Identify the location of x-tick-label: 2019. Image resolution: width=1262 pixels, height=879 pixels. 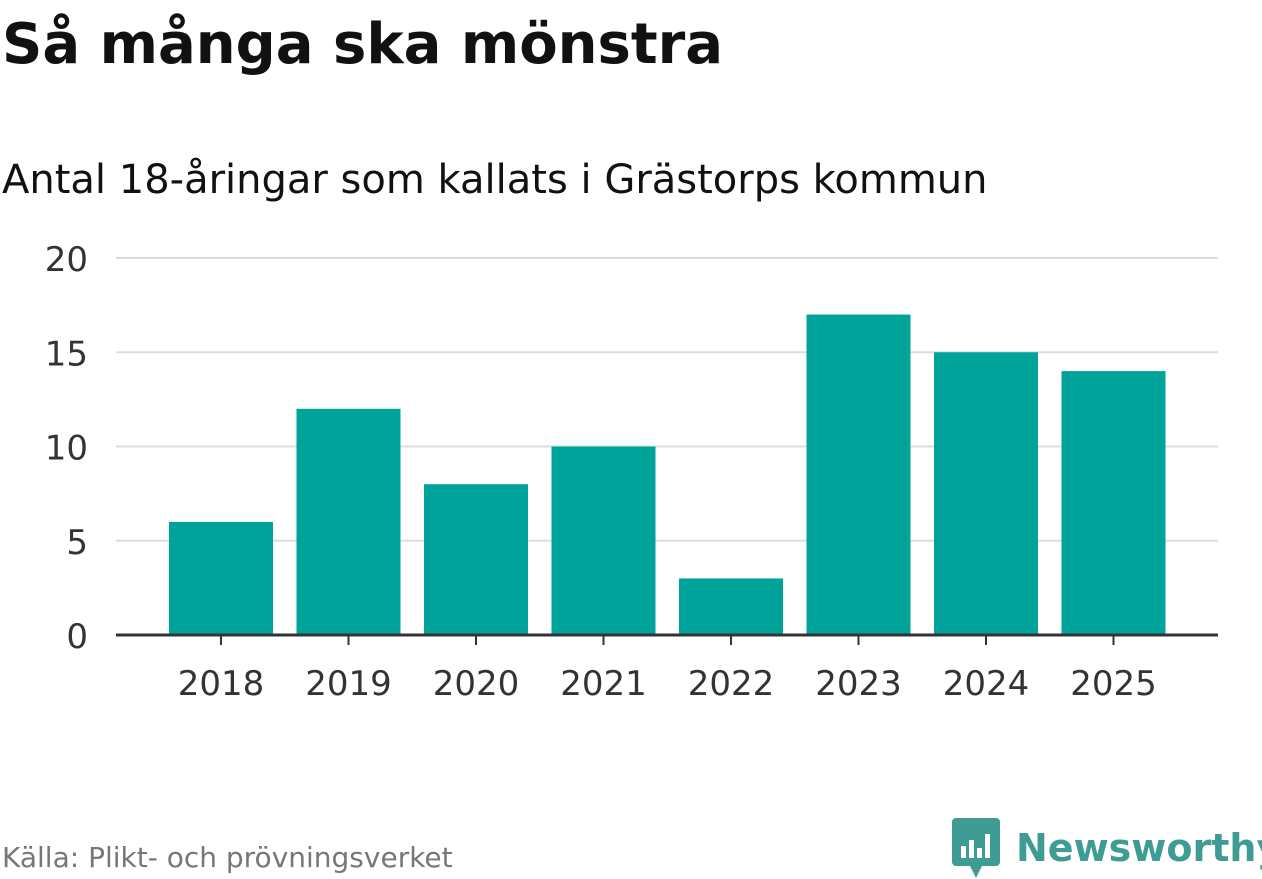
(348, 684).